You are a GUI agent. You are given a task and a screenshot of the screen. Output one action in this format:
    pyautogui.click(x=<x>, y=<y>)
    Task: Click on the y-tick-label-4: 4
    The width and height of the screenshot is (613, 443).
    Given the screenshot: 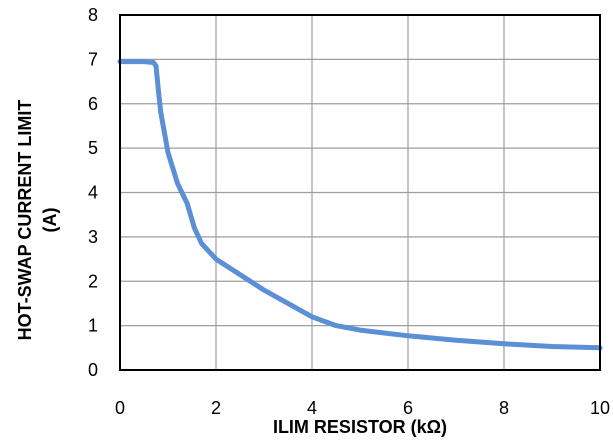 What is the action you would take?
    pyautogui.click(x=93, y=193)
    